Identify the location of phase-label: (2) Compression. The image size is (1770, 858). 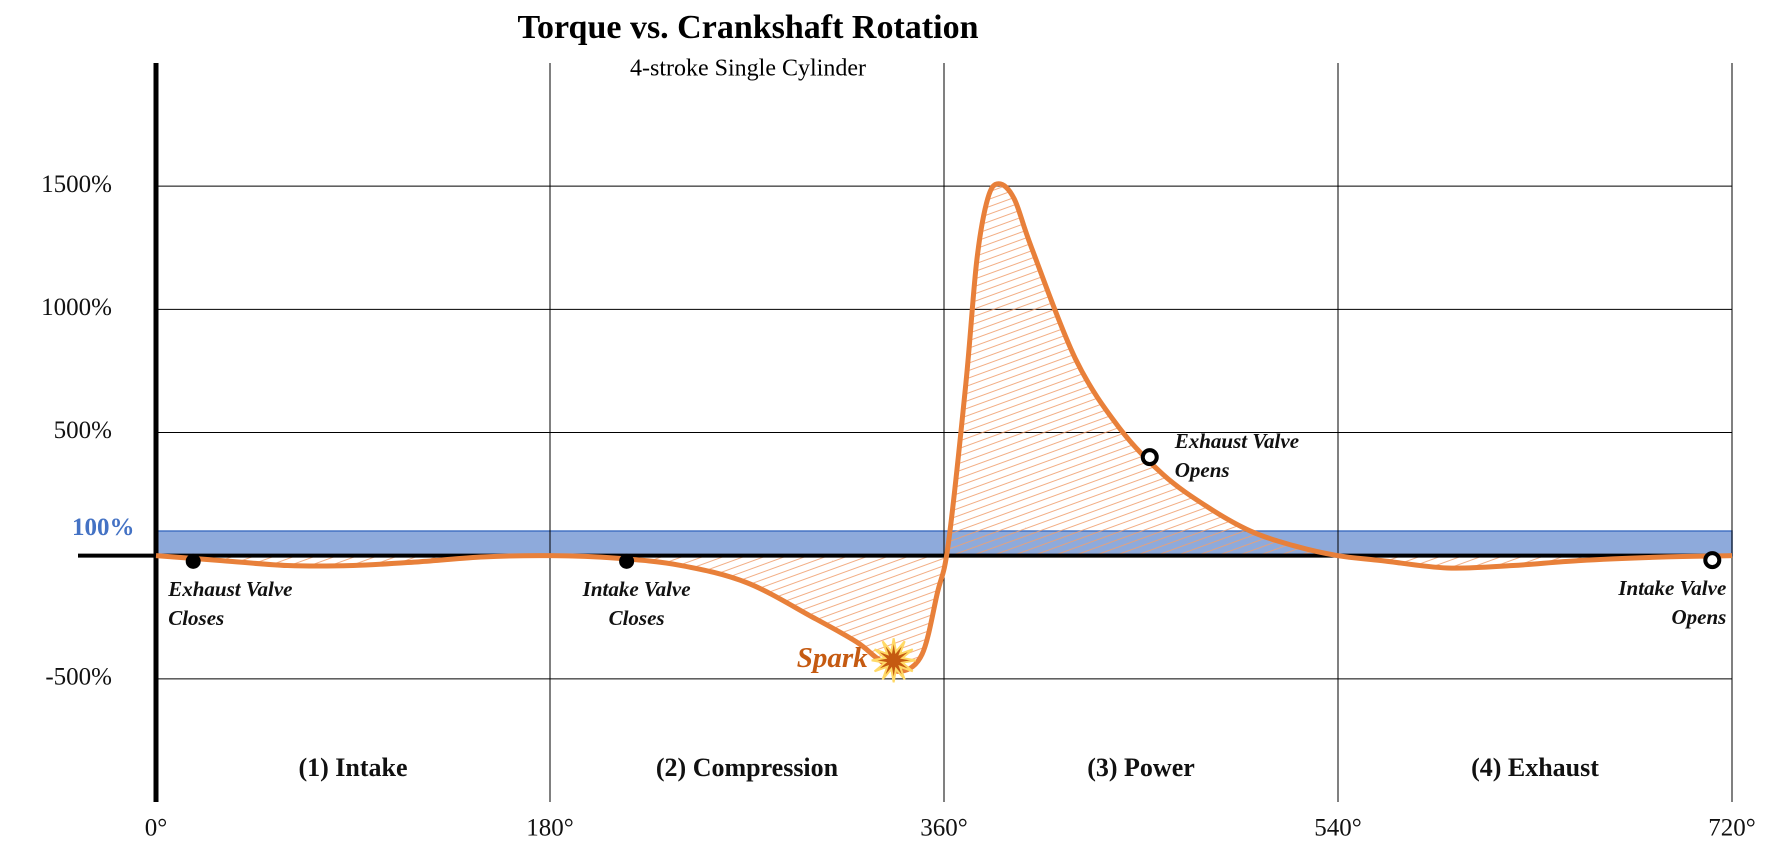
(747, 767).